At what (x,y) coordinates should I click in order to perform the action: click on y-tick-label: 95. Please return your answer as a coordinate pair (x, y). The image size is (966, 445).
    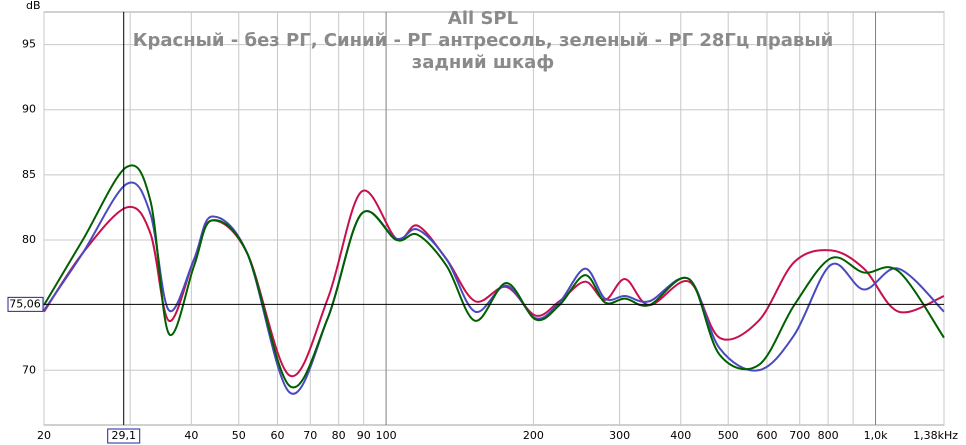
    Looking at the image, I should click on (29, 44).